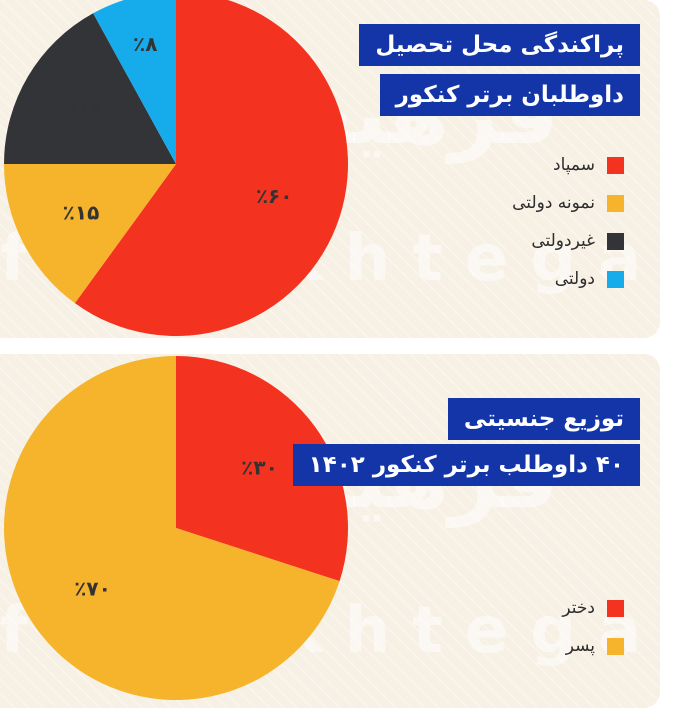  What do you see at coordinates (466, 465) in the screenshot?
I see `chart-title-line2: ۴۰ داوطلب برتر کنکور ۱۴۰۲` at bounding box center [466, 465].